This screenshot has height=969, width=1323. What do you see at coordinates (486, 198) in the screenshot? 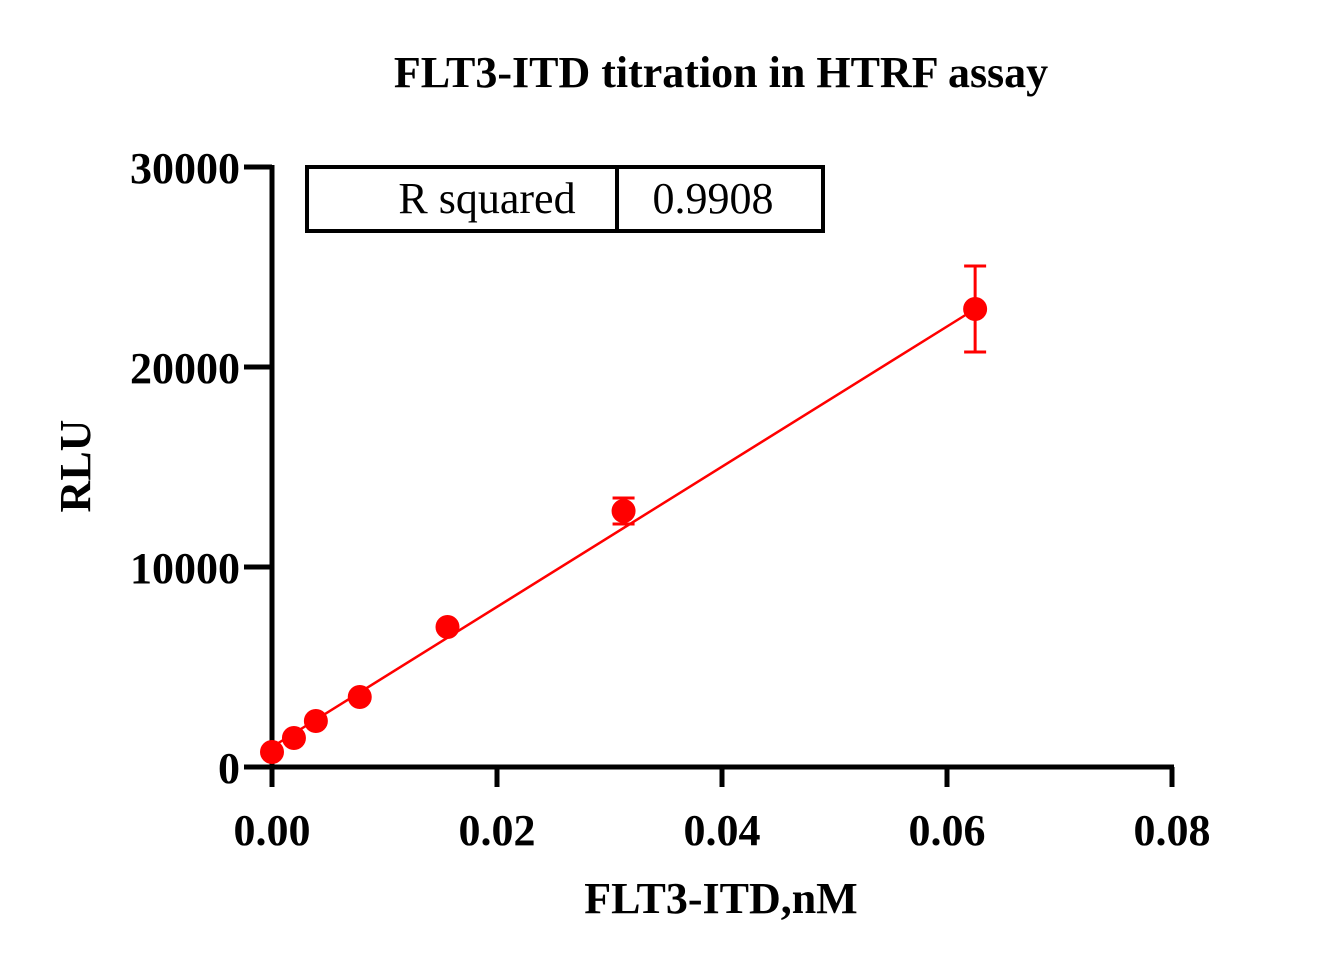
I see `r-squared-label: R squared` at bounding box center [486, 198].